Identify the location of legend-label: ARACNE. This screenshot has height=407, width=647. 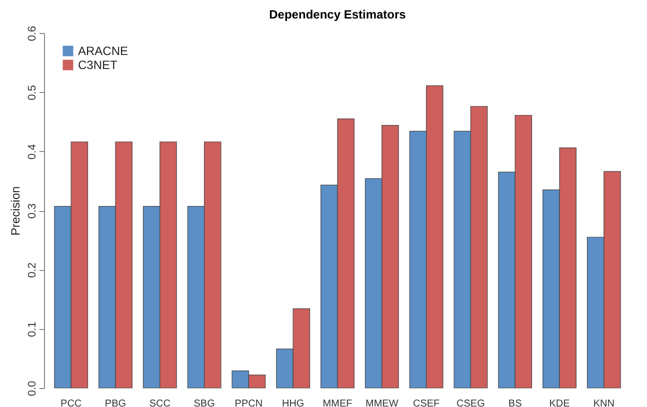
(103, 51).